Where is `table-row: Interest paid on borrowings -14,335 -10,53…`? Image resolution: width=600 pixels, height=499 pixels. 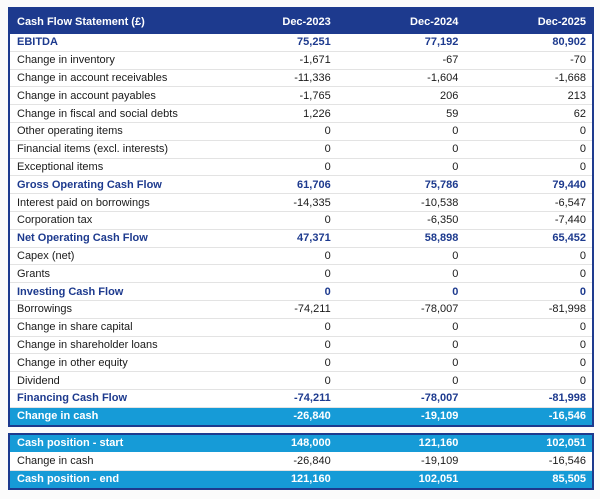
table-row: Interest paid on borrowings -14,335 -10,53… is located at coordinates (301, 203).